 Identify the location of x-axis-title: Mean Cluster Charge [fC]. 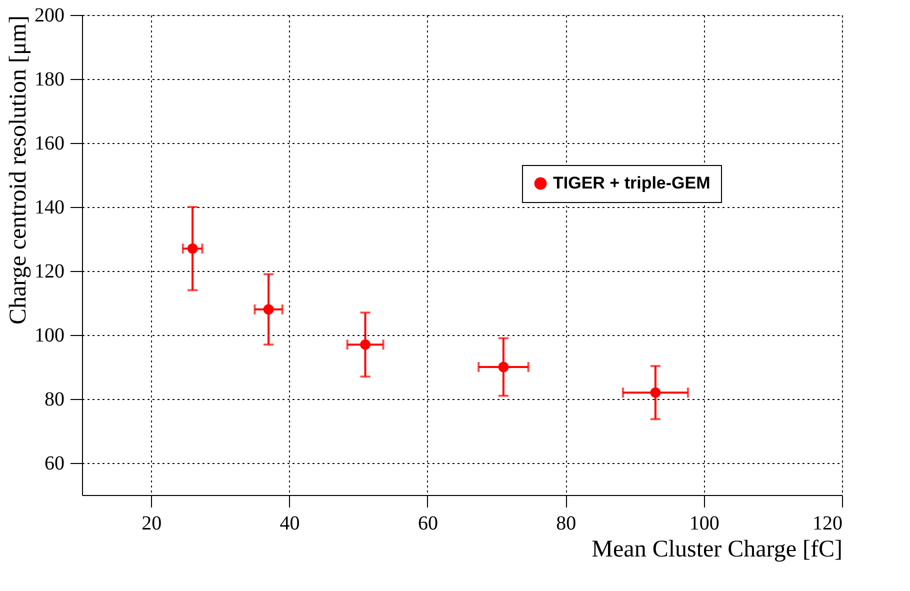
(717, 549).